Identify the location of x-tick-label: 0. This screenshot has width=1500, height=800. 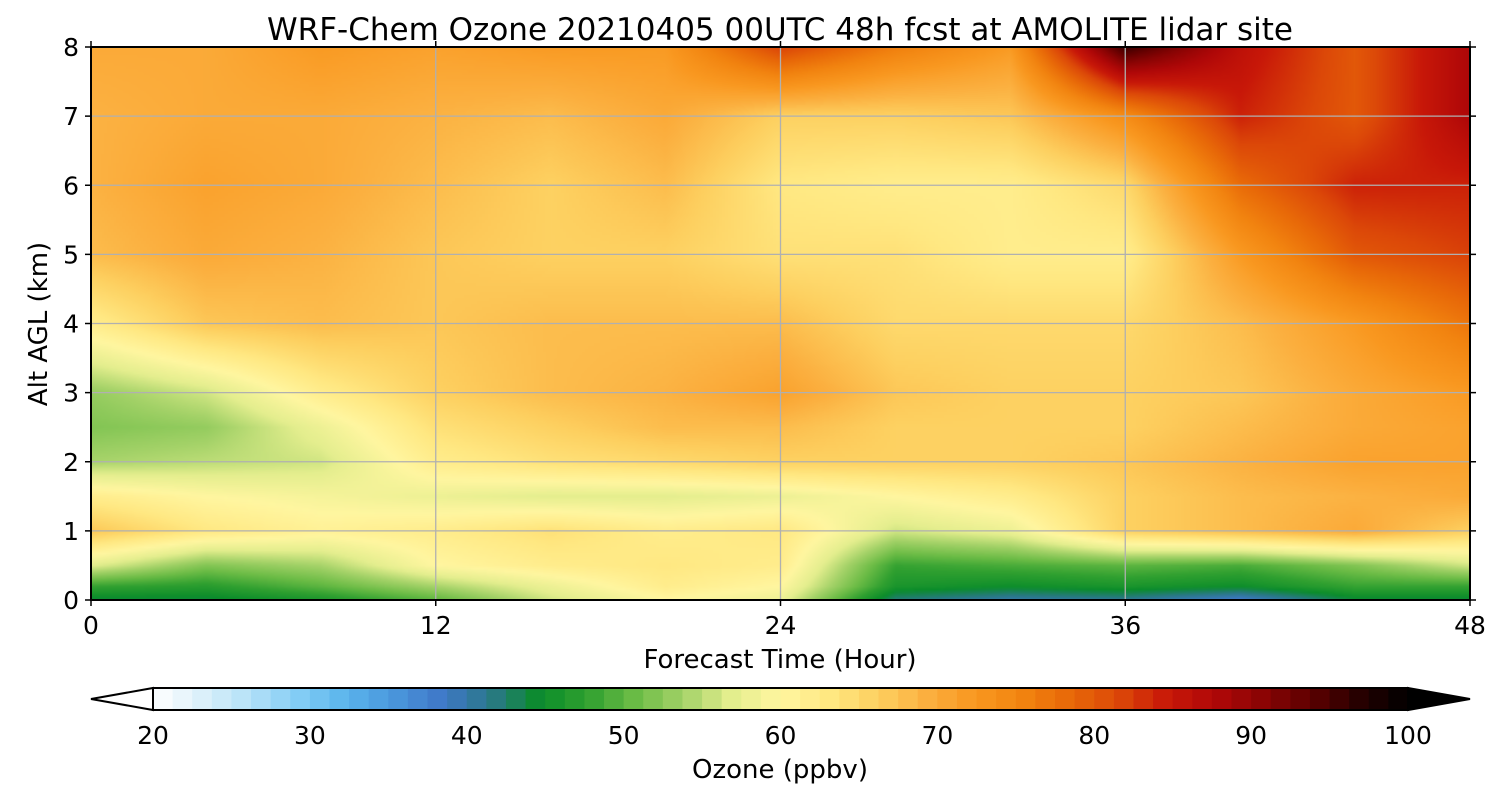
(91, 625).